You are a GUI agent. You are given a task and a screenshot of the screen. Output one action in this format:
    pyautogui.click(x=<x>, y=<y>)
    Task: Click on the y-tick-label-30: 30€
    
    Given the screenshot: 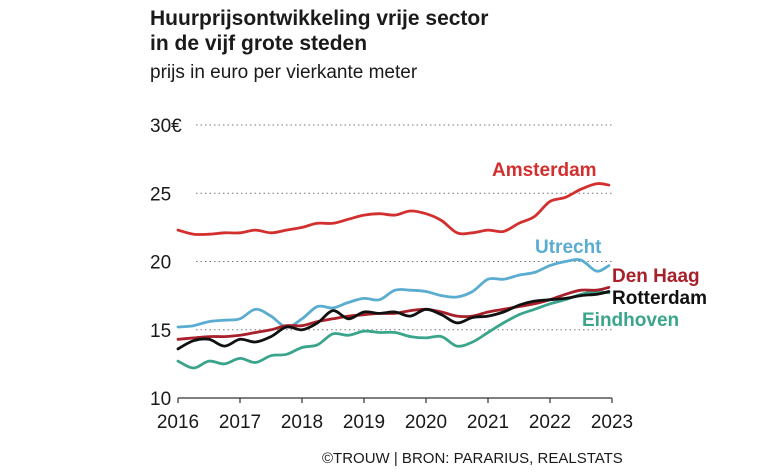 What is the action you would take?
    pyautogui.click(x=166, y=126)
    